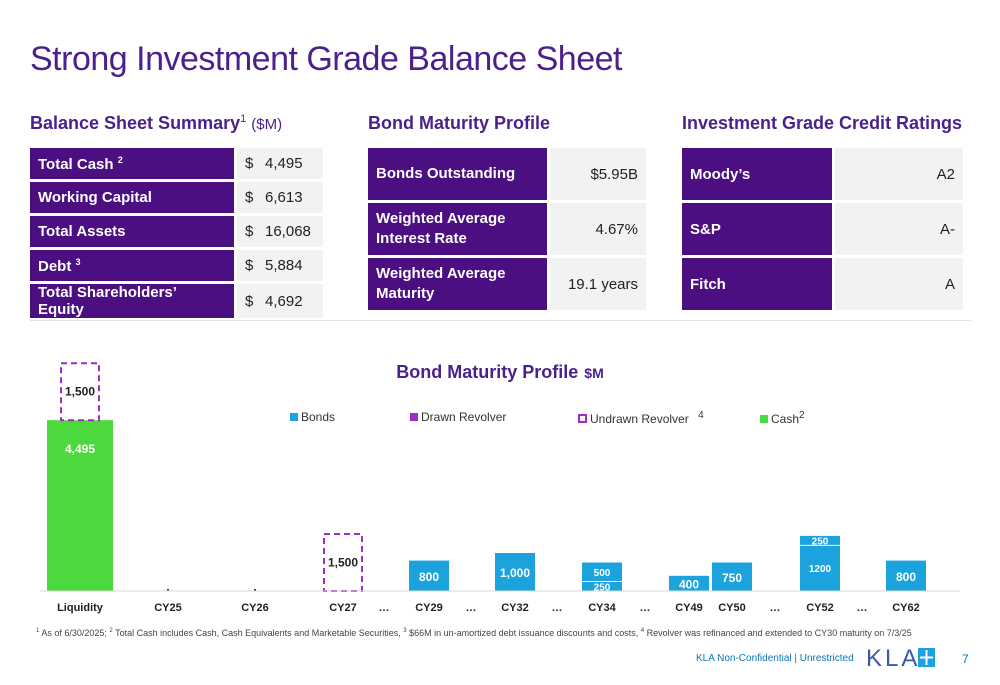  Describe the element at coordinates (429, 577) in the screenshot. I see `data-label-bonds: 800` at that location.